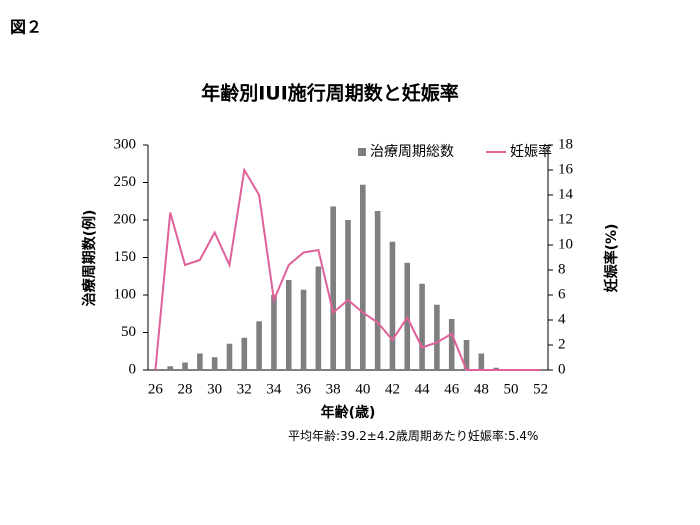 This screenshot has width=700, height=525. I want to click on chart-title: 年齢別IUI施行周期数と妊娠率, so click(330, 93).